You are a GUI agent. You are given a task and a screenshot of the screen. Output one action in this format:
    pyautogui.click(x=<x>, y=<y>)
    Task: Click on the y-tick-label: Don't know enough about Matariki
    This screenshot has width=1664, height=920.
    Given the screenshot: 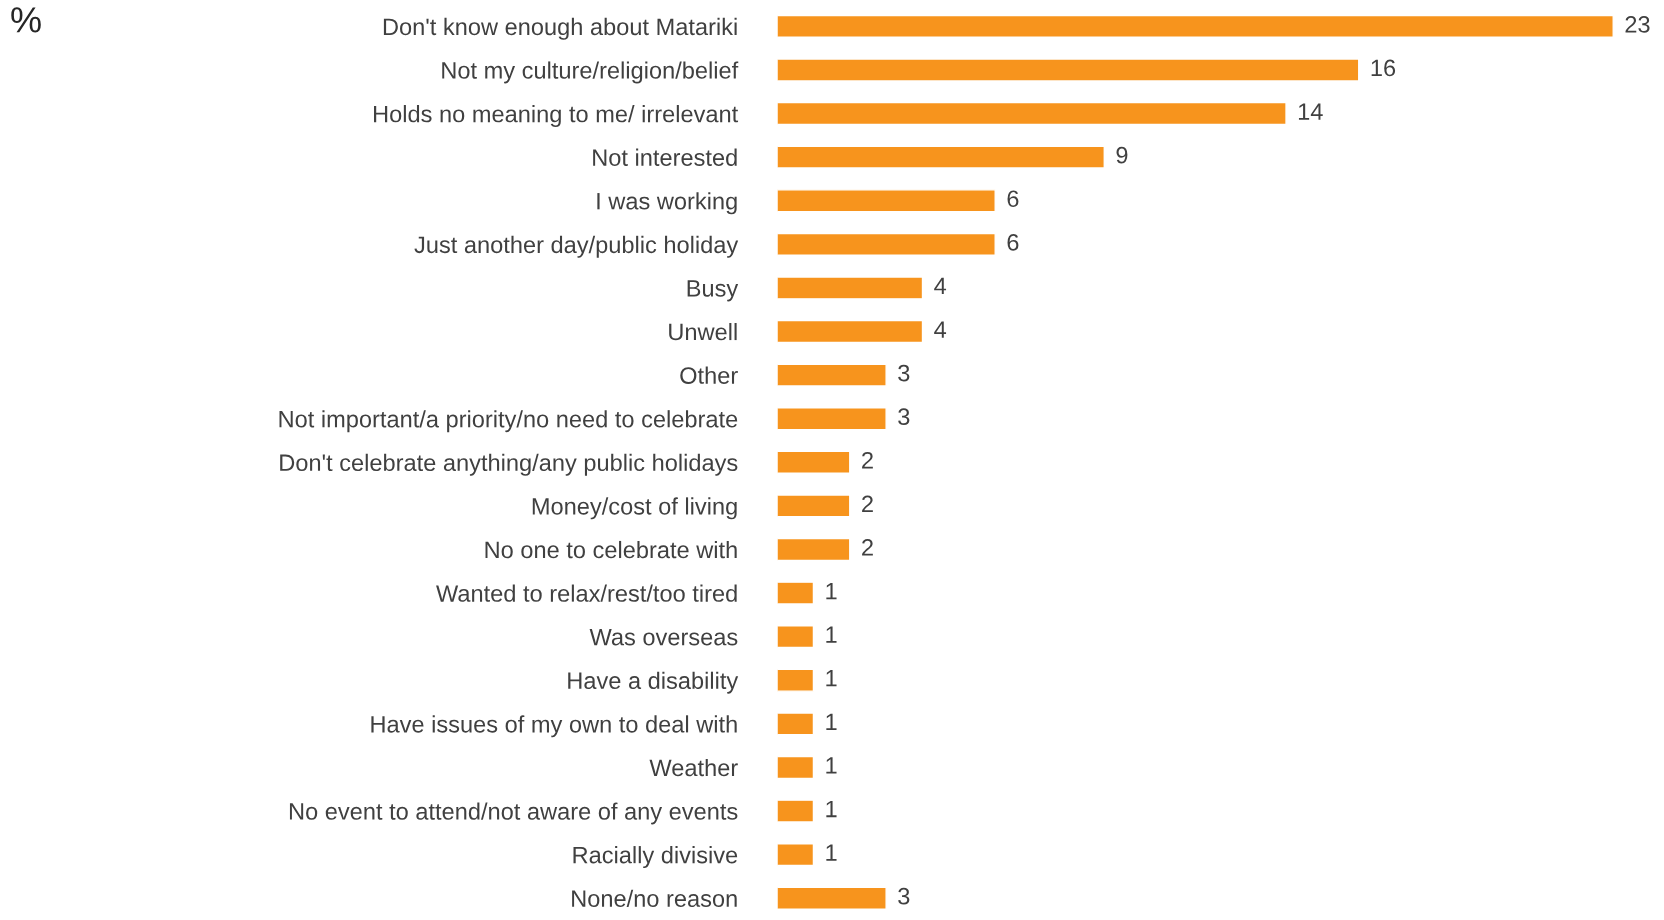 What is the action you would take?
    pyautogui.click(x=560, y=28)
    